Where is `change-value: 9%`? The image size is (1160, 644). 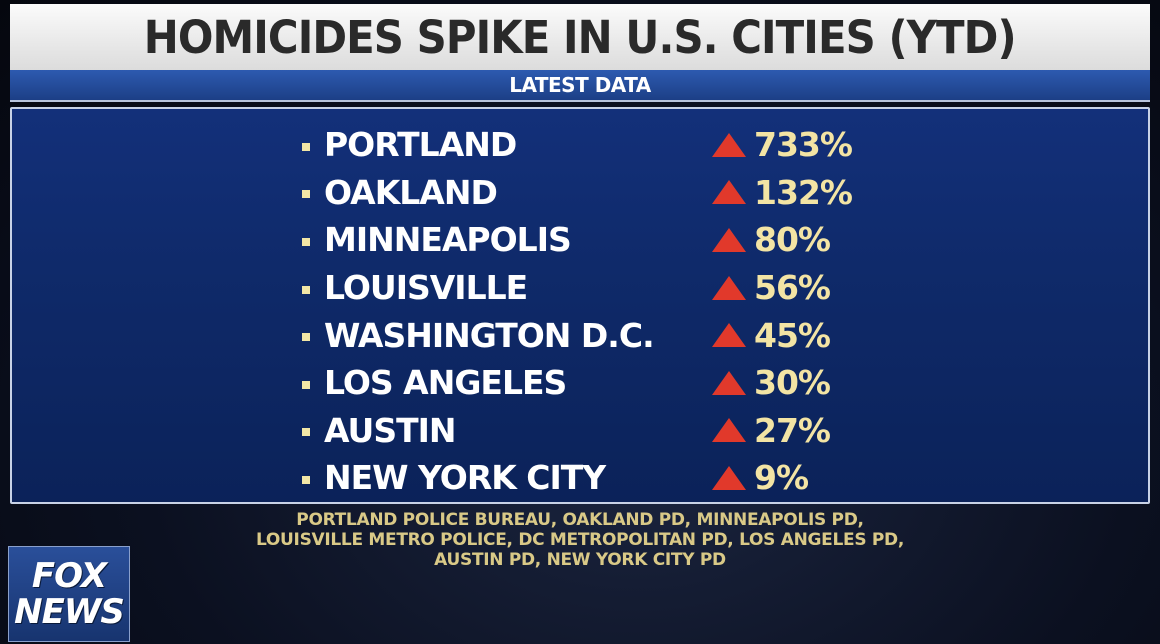 change-value: 9% is located at coordinates (760, 478).